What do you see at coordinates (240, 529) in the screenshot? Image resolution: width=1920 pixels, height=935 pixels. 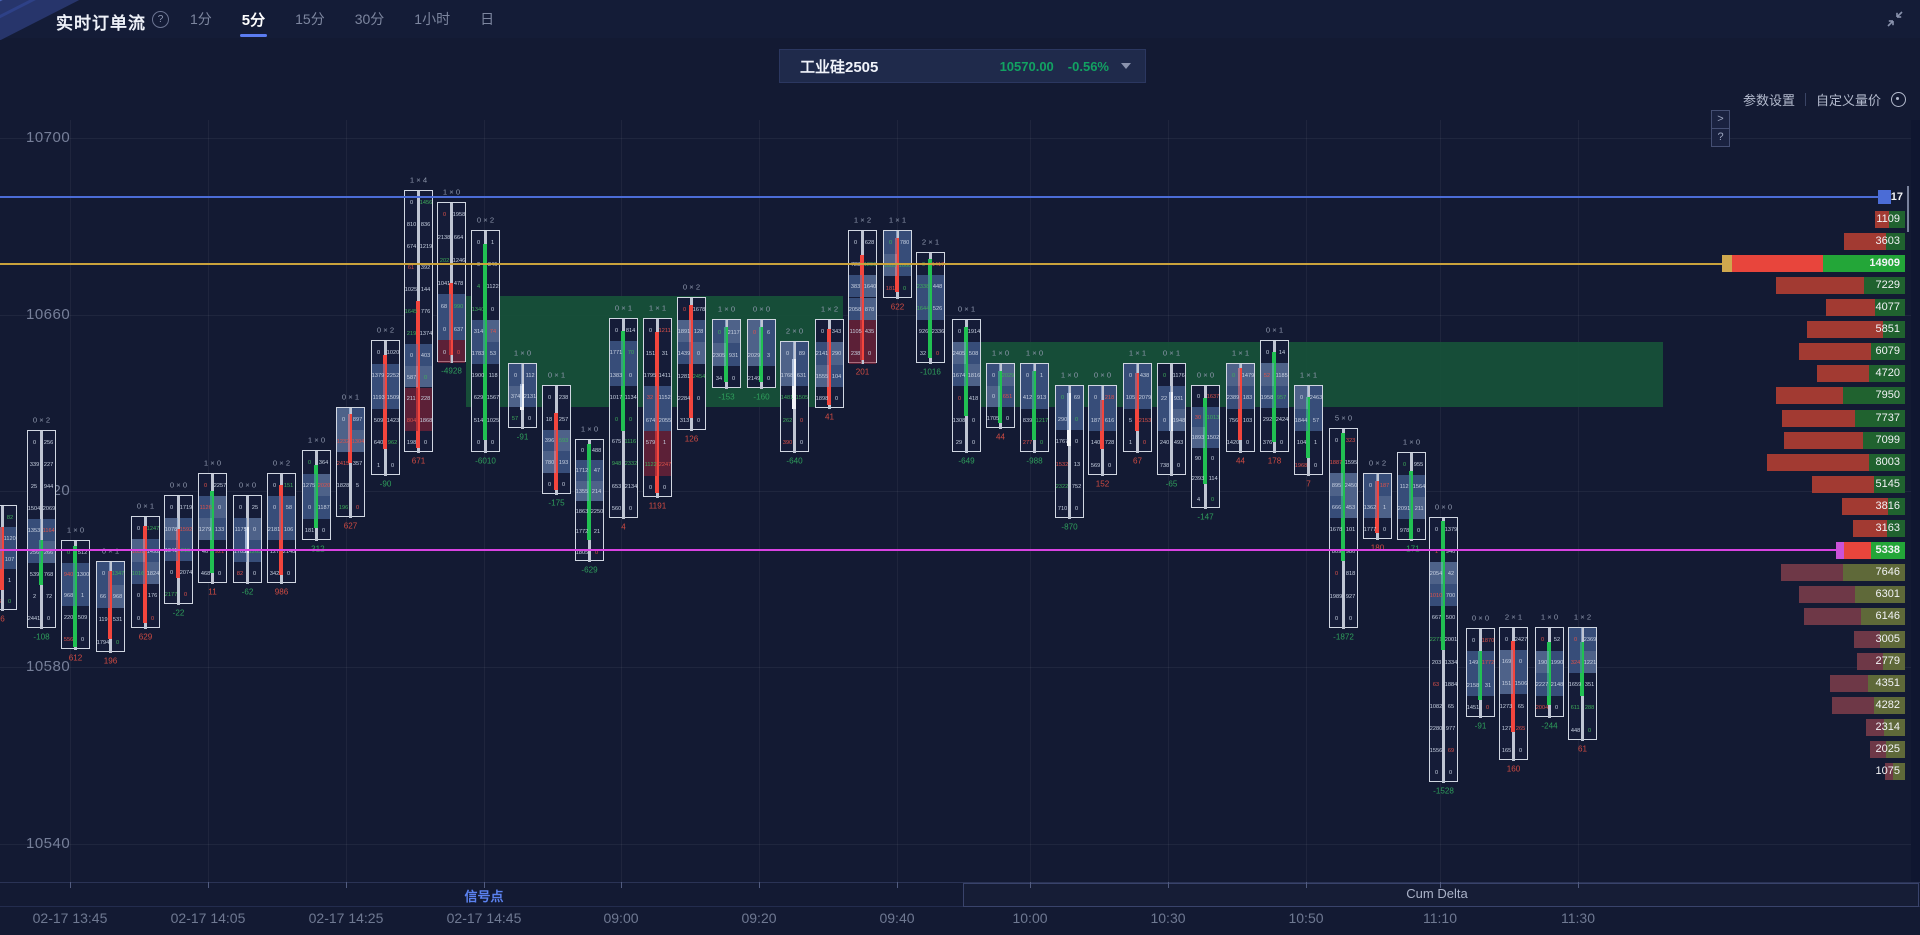 I see `footprint-cell: 1175` at bounding box center [240, 529].